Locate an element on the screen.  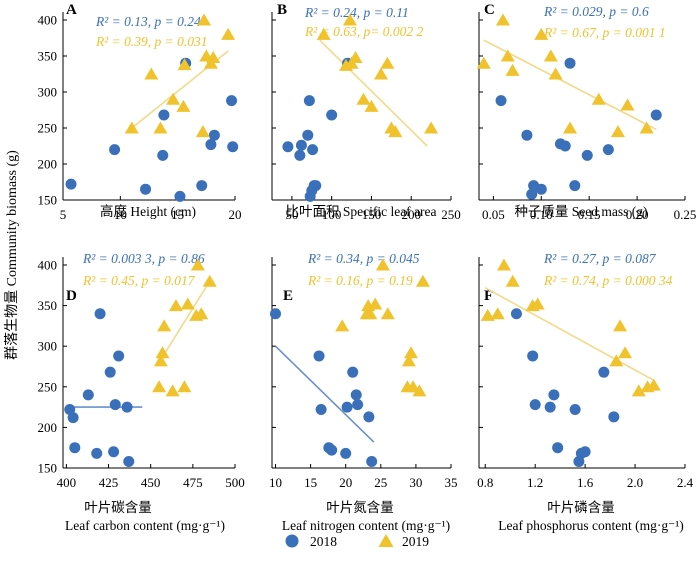
panel-letter: A is located at coordinates (71, 10).